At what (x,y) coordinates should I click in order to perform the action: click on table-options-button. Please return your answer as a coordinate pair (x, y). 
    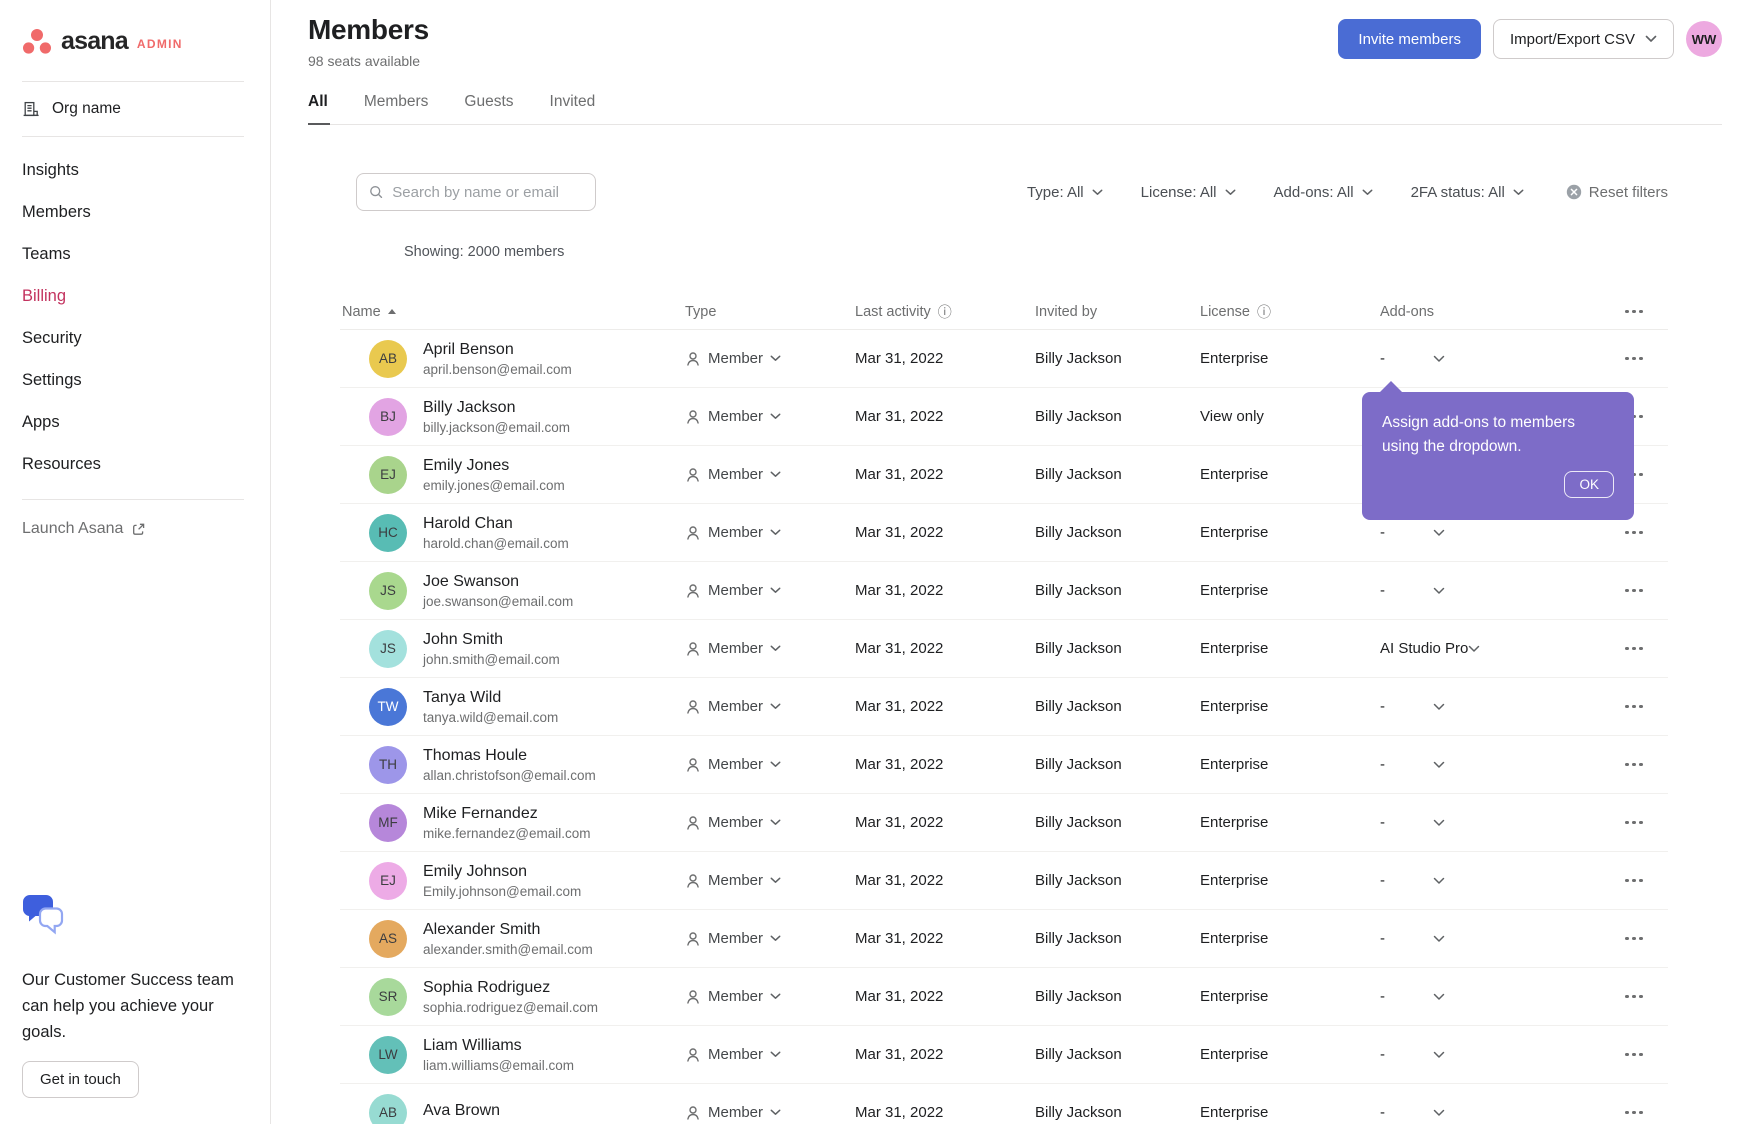
    Looking at the image, I should click on (1634, 312).